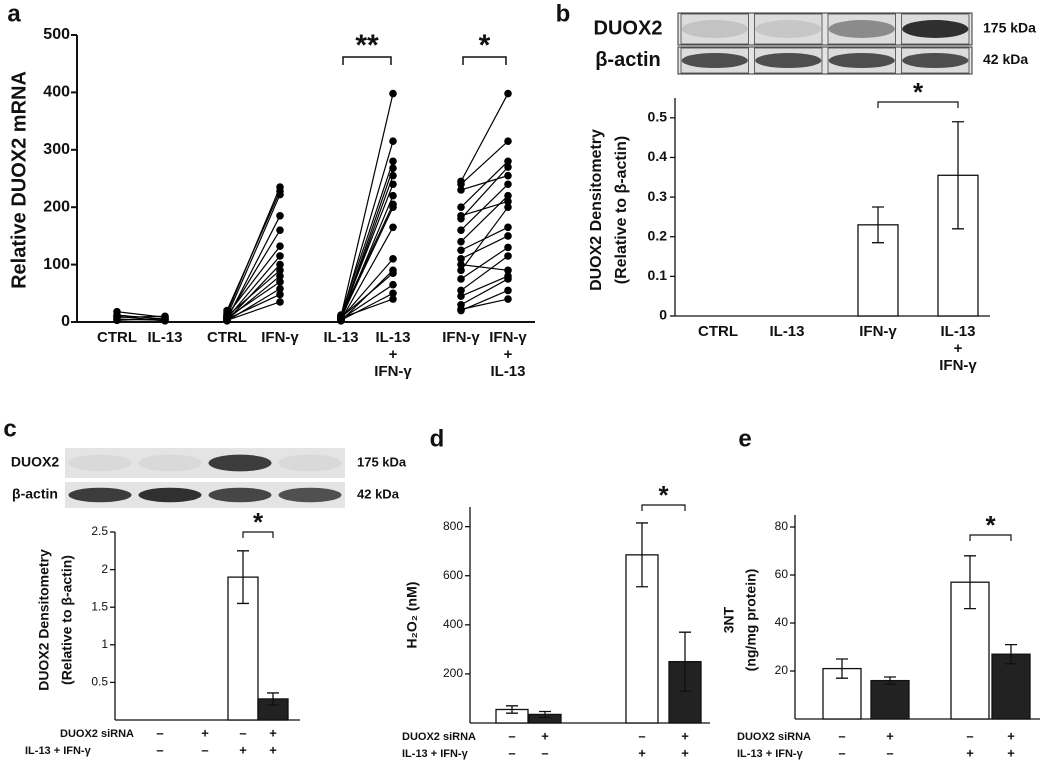 This screenshot has width=1050, height=763. What do you see at coordinates (19, 180) in the screenshot?
I see `y-axis-label: Relative DUOX2 mRNA` at bounding box center [19, 180].